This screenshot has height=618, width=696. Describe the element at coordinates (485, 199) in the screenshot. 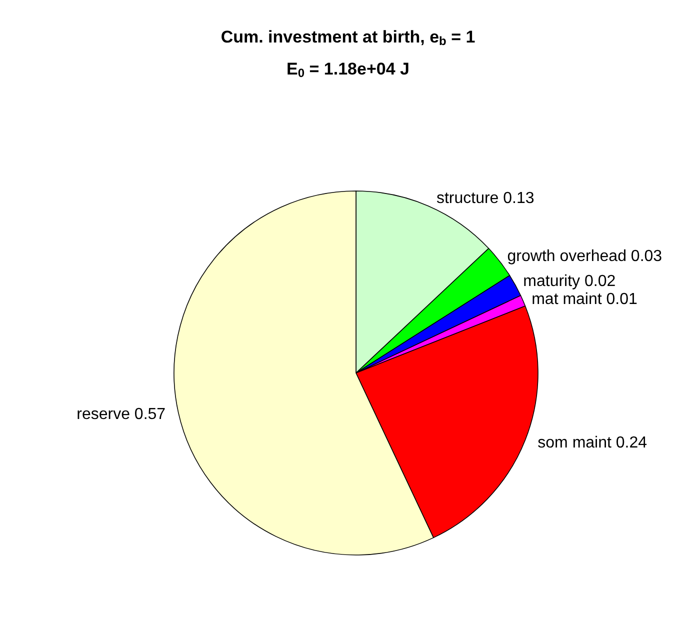

I see `slice-label: structure 0.13` at that location.